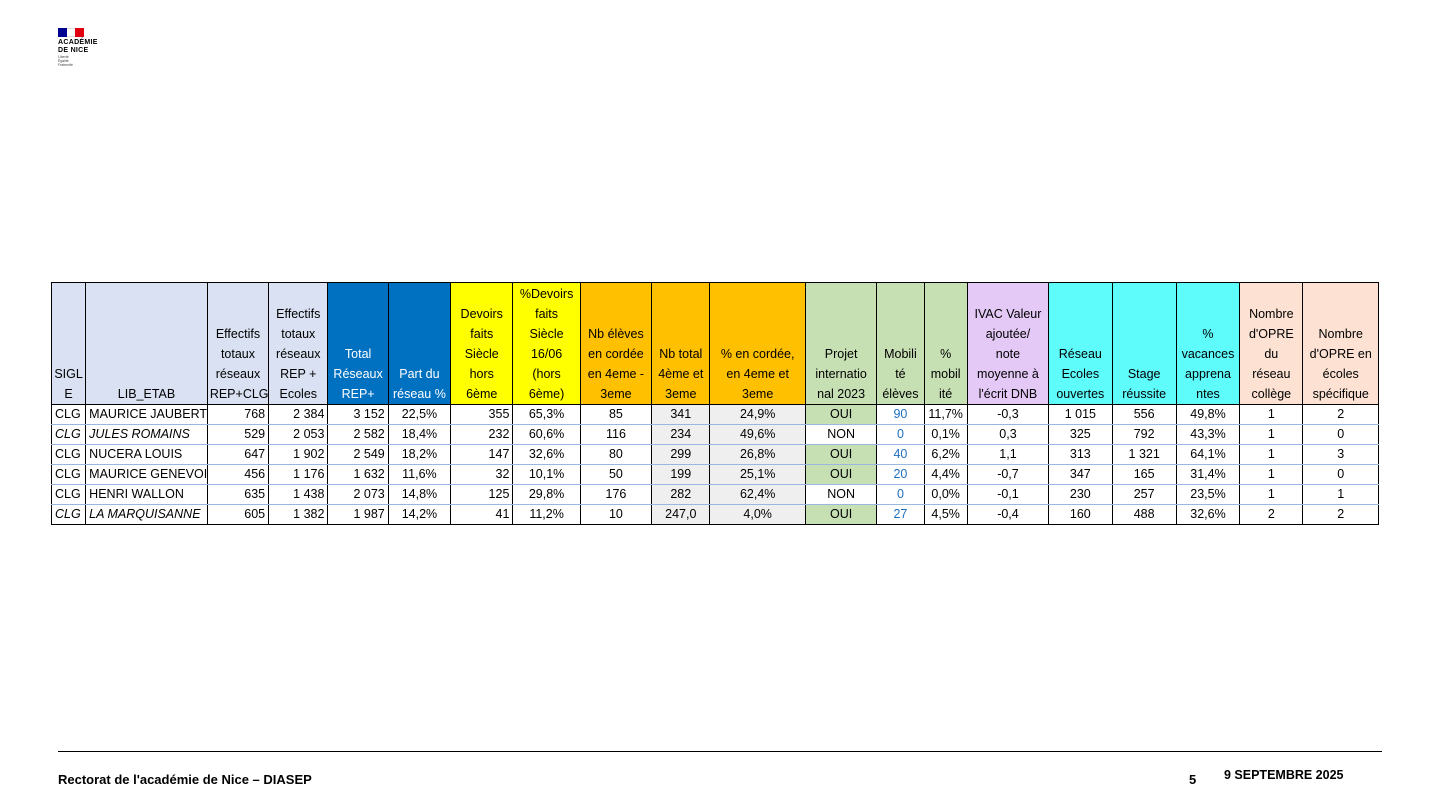 The height and width of the screenshot is (810, 1440). Describe the element at coordinates (298, 514) in the screenshot. I see `cell-effectifs-ecoles: 1 382` at that location.